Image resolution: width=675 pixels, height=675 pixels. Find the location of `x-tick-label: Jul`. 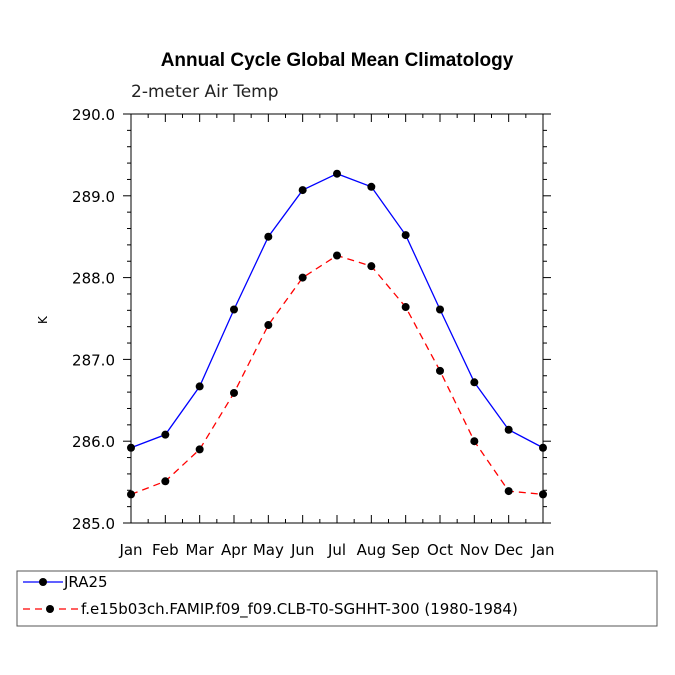

x-tick-label: Jul is located at coordinates (336, 550).